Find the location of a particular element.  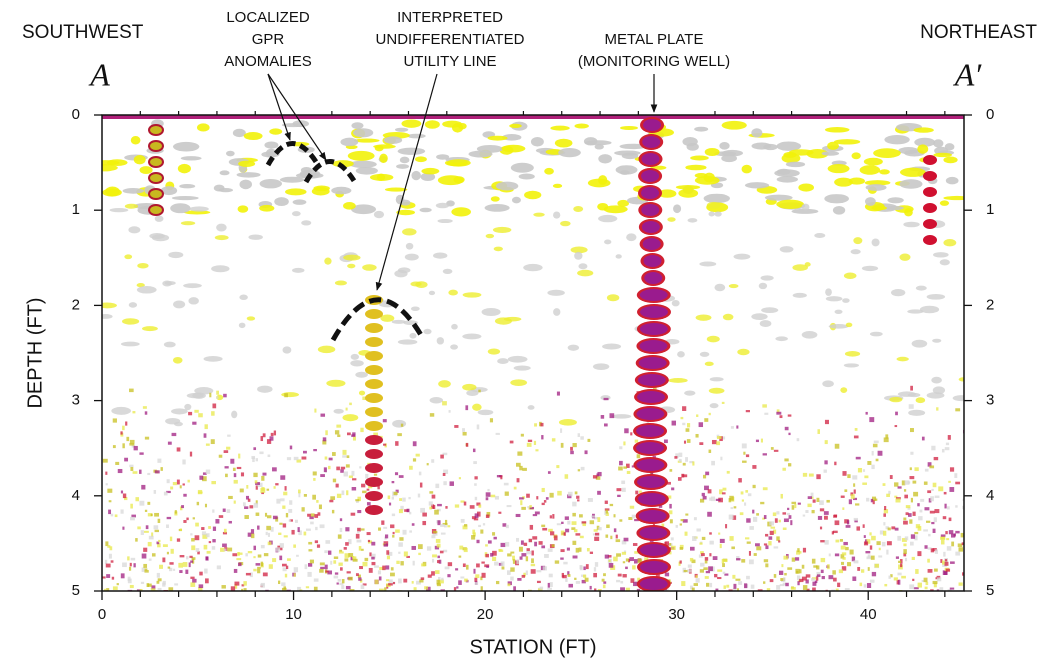

well-reflection is located at coordinates (653, 584).